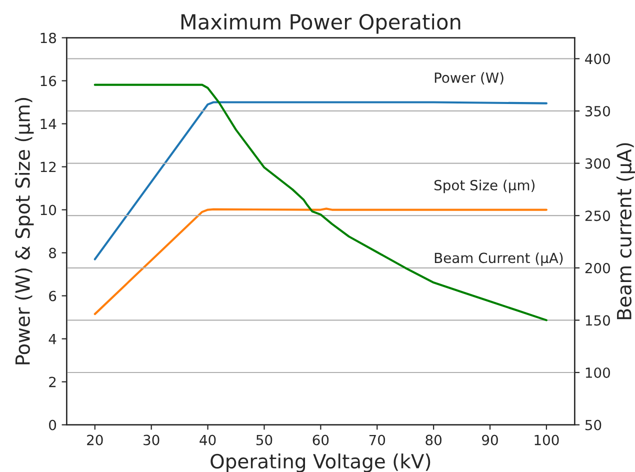  What do you see at coordinates (52, 382) in the screenshot?
I see `y-tick-label: 2` at bounding box center [52, 382].